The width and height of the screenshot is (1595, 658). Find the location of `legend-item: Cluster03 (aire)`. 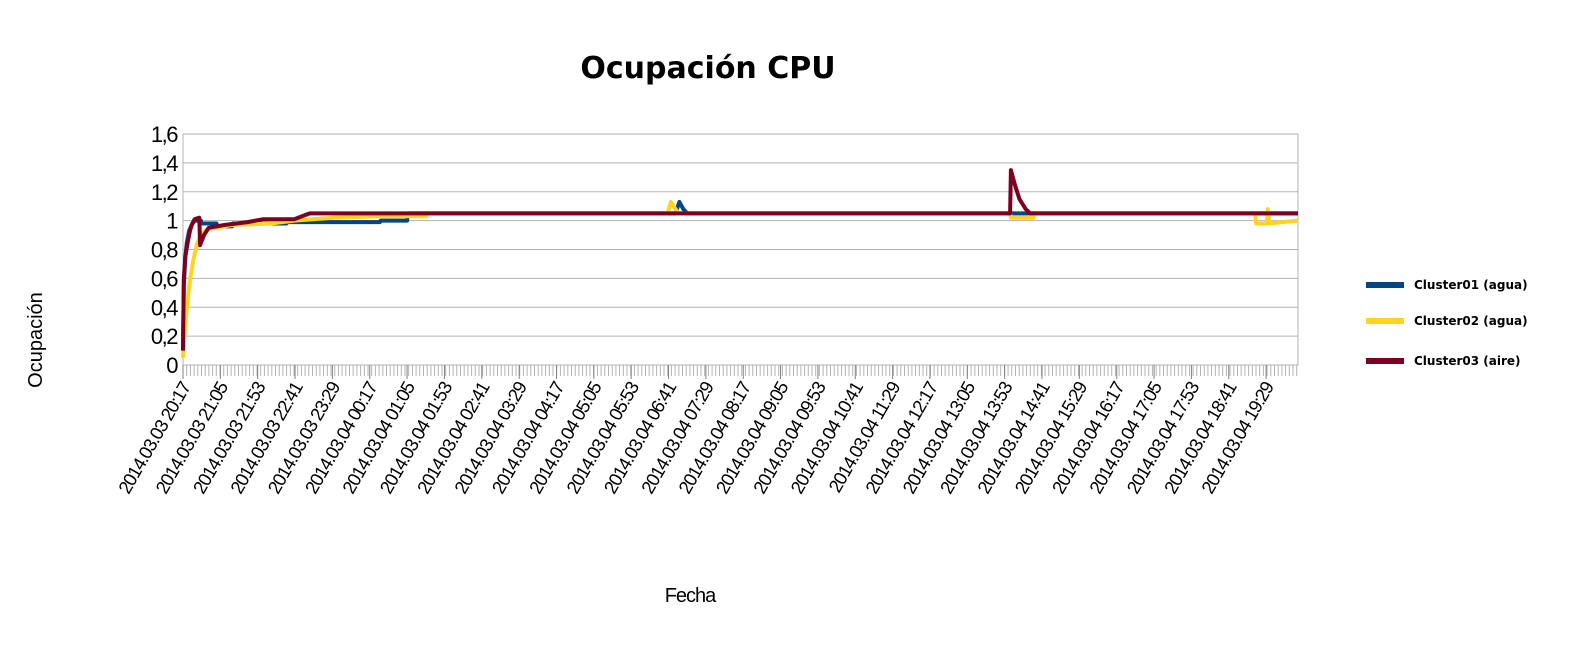

legend-item: Cluster03 (aire) is located at coordinates (1443, 361).